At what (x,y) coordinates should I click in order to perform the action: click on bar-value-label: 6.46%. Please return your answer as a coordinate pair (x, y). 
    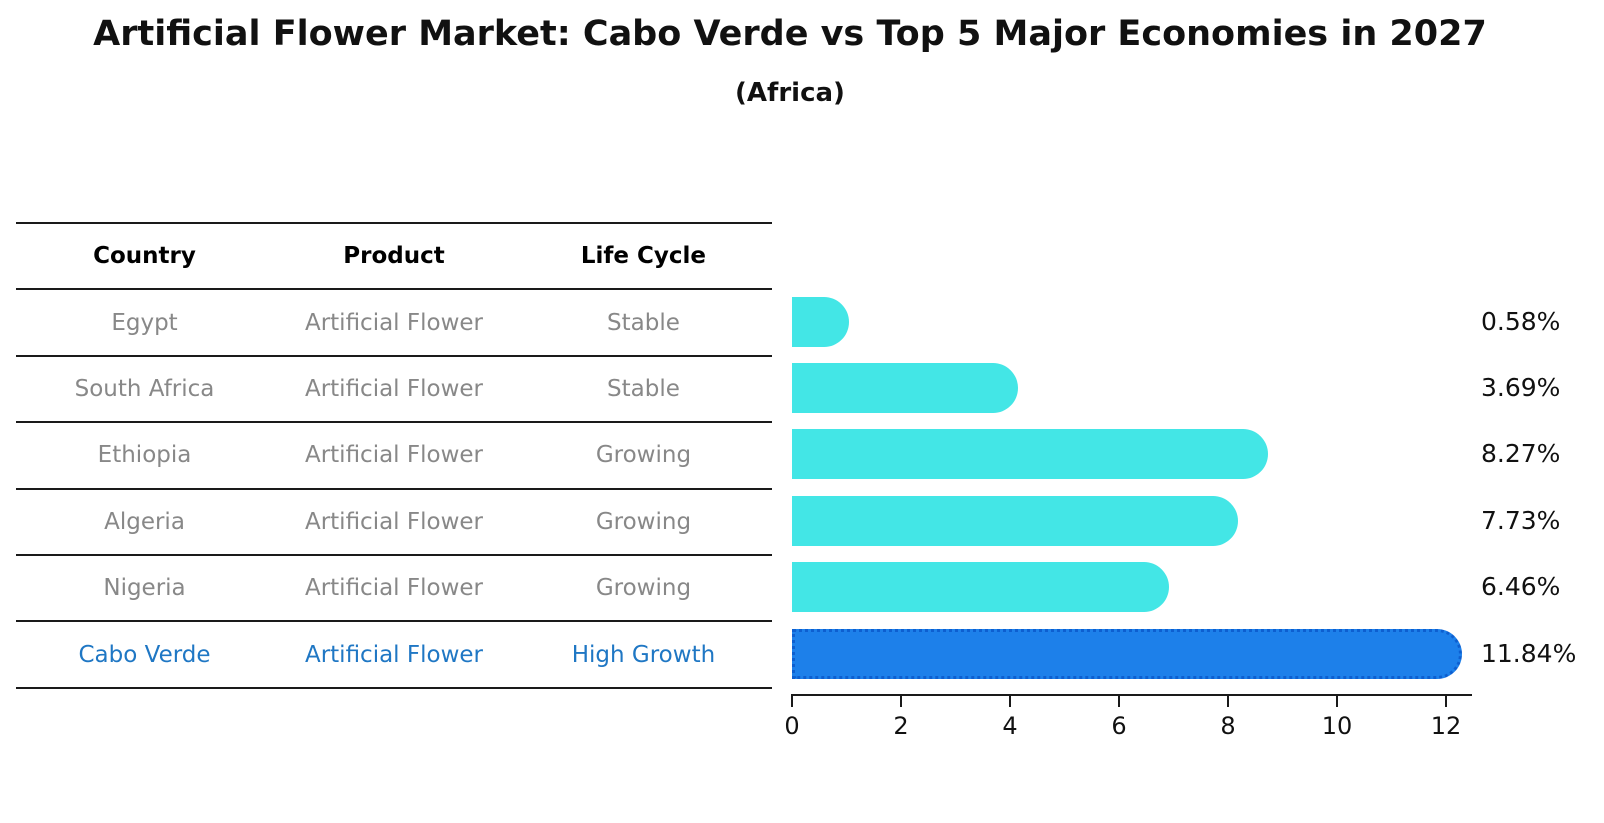
    Looking at the image, I should click on (1521, 587).